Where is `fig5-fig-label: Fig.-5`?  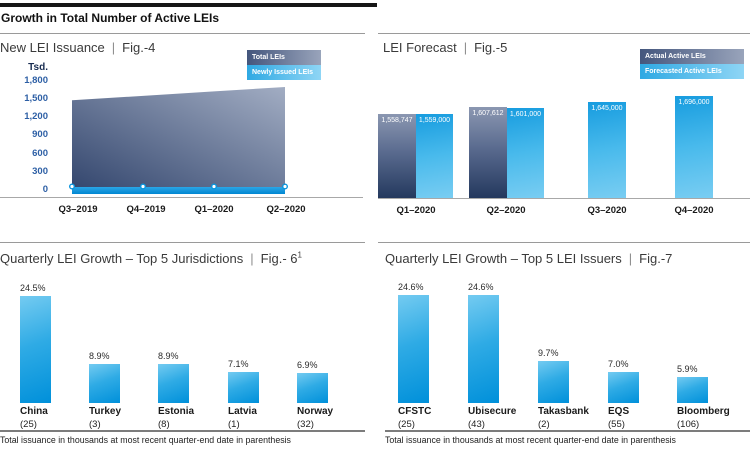
fig5-fig-label: Fig.-5 is located at coordinates (491, 47).